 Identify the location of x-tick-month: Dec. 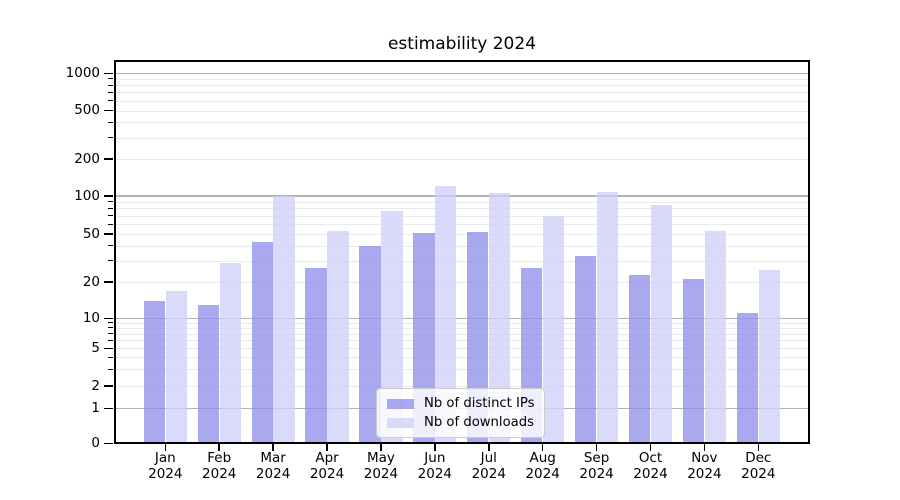
(758, 458).